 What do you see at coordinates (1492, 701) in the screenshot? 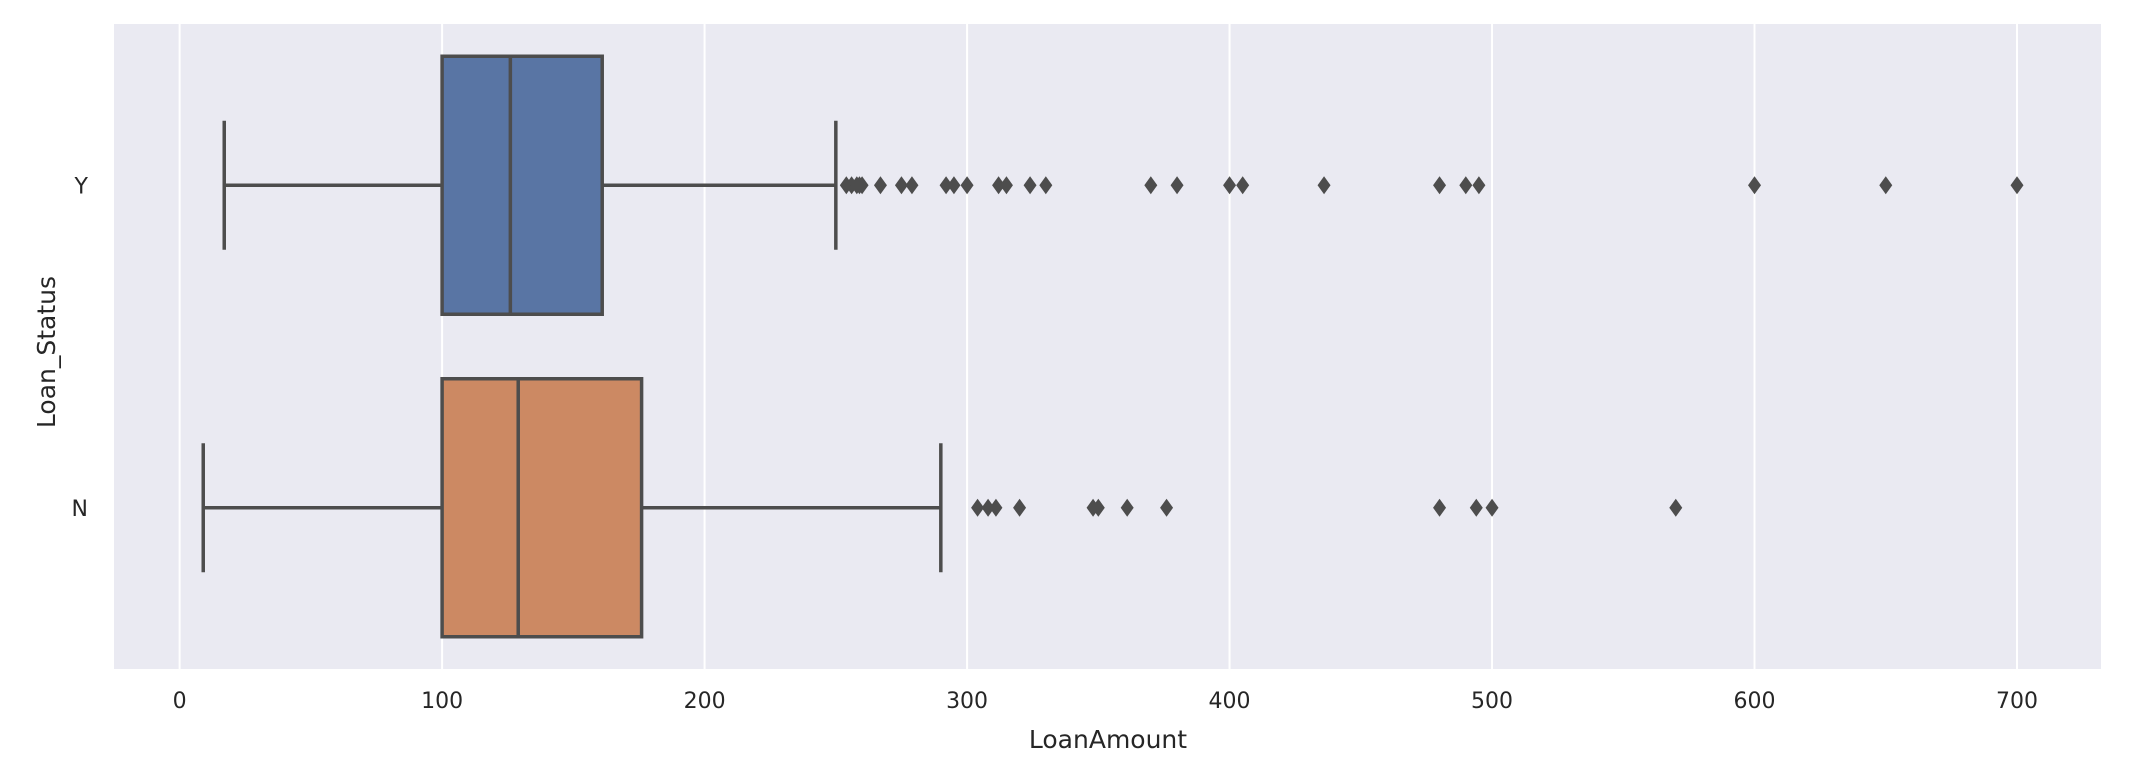
I see `x-tick-label-500: 500` at bounding box center [1492, 701].